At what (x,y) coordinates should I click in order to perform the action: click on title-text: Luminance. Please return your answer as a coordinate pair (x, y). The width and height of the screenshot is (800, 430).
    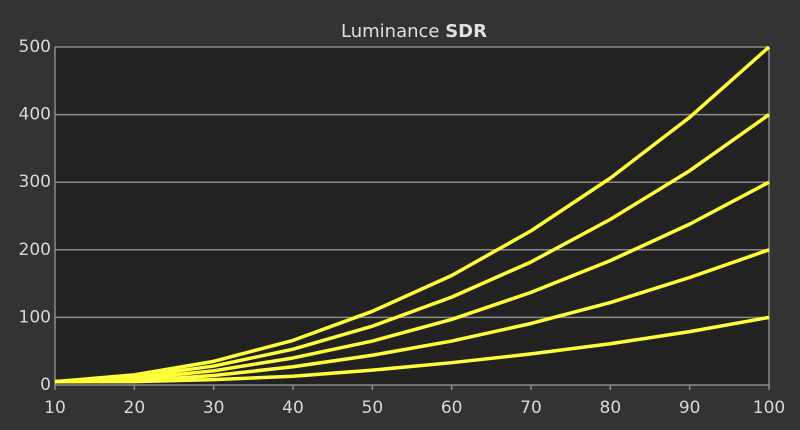
    Looking at the image, I should click on (390, 31).